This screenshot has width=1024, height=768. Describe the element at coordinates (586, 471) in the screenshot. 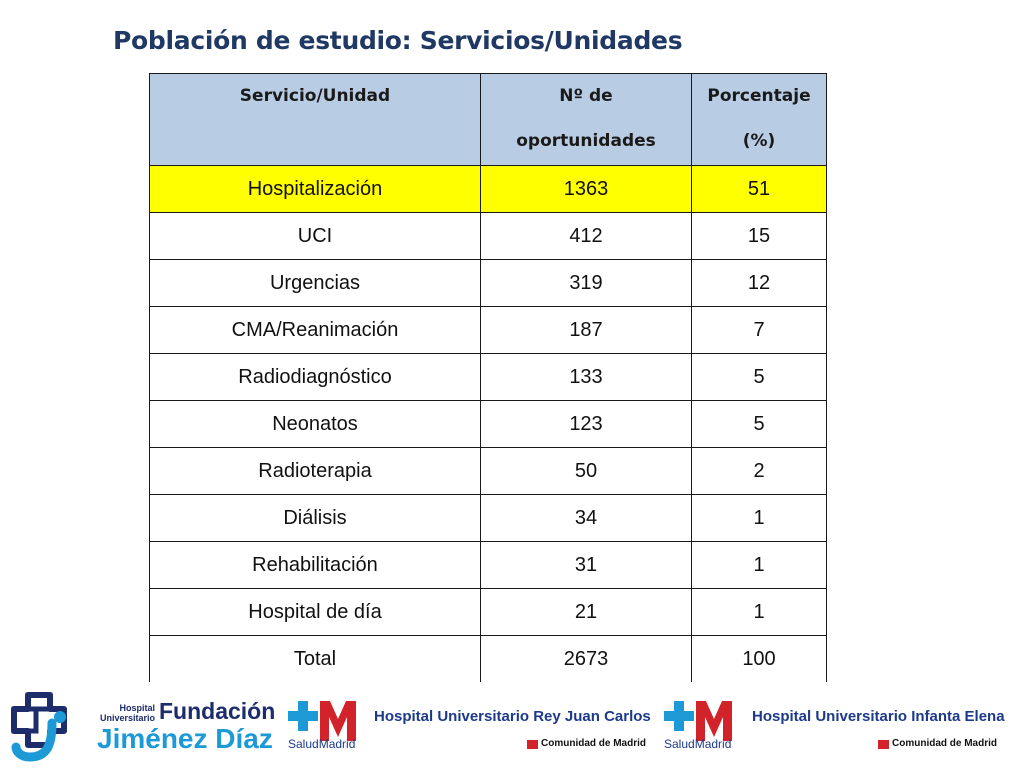

I see `cell-oportunidades: 50` at that location.